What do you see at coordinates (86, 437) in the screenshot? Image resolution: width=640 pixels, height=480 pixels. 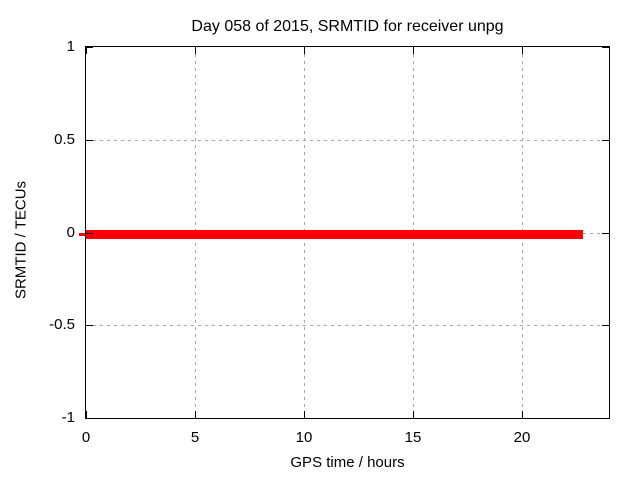 I see `x-tick-label: 0` at bounding box center [86, 437].